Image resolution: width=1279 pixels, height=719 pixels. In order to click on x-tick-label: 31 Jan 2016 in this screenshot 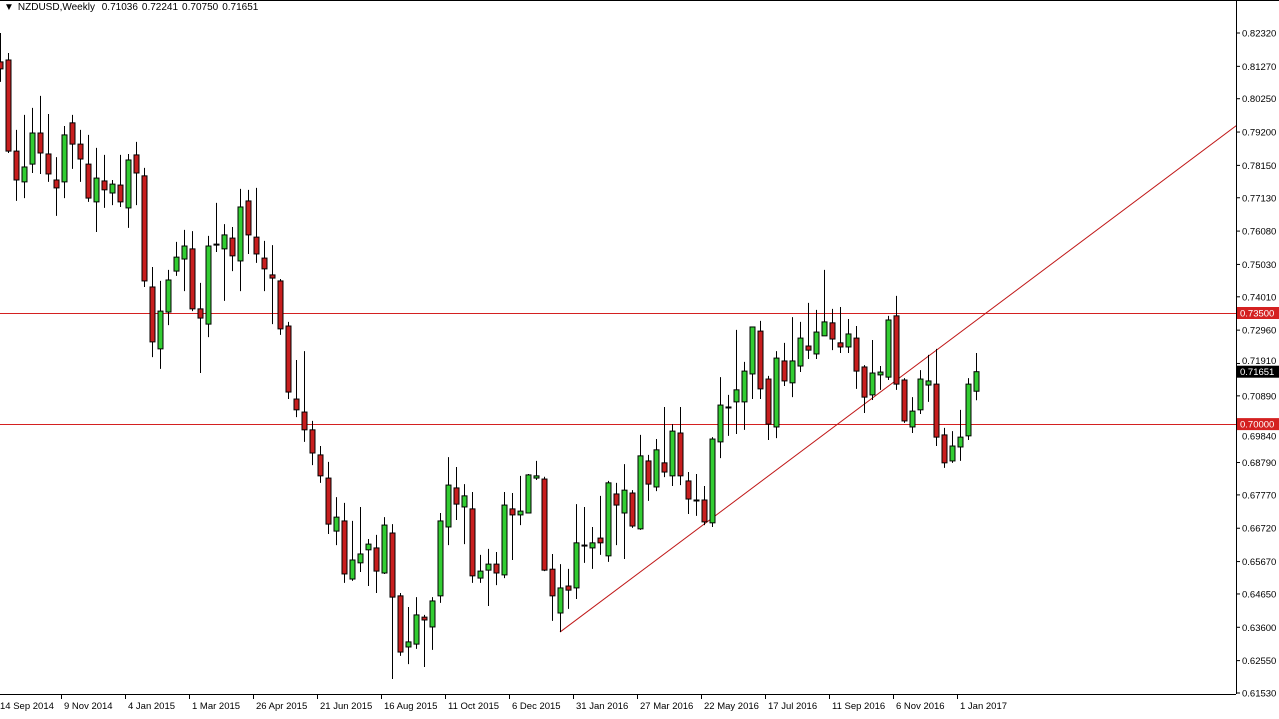, I will do `click(602, 706)`.